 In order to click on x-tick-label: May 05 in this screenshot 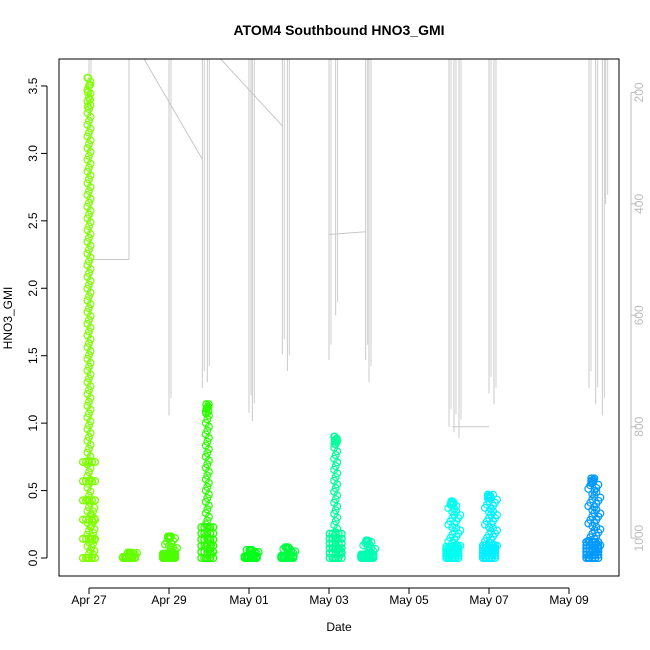, I will do `click(409, 600)`.